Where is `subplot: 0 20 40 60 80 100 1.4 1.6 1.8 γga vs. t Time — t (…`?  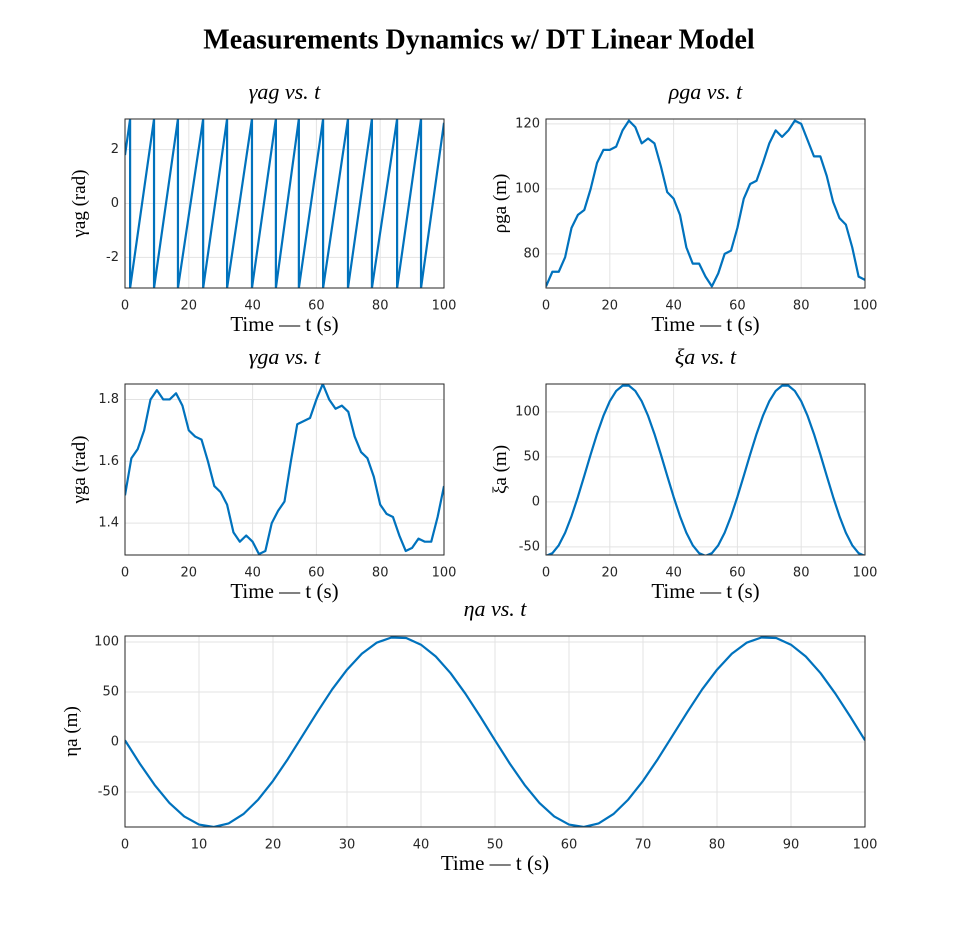
subplot: 0 20 40 60 80 100 1.4 1.6 1.8 γga vs. t Time — t (… is located at coordinates (262, 473).